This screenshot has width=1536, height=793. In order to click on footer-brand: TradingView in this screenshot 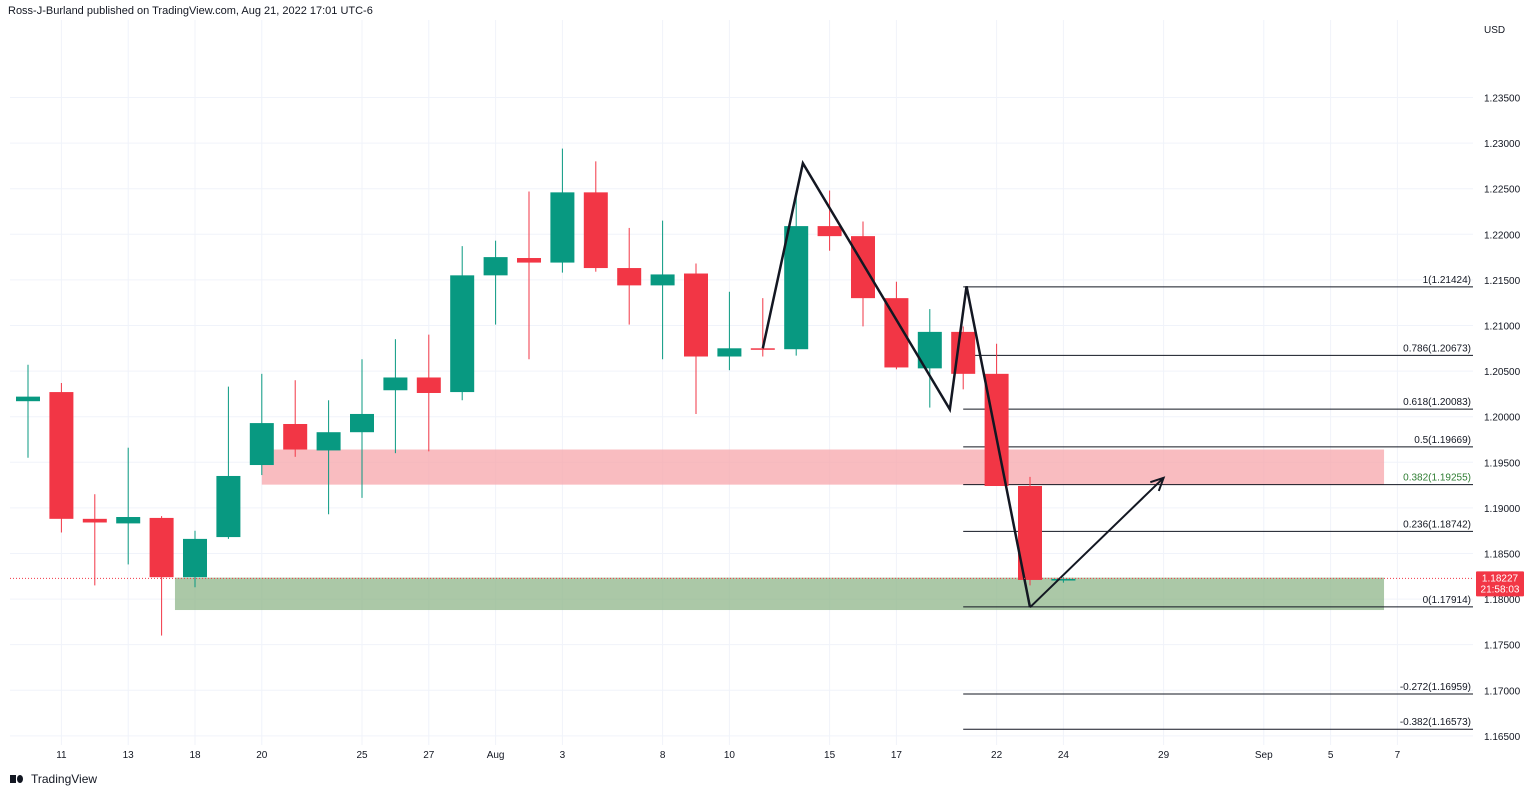, I will do `click(64, 779)`.